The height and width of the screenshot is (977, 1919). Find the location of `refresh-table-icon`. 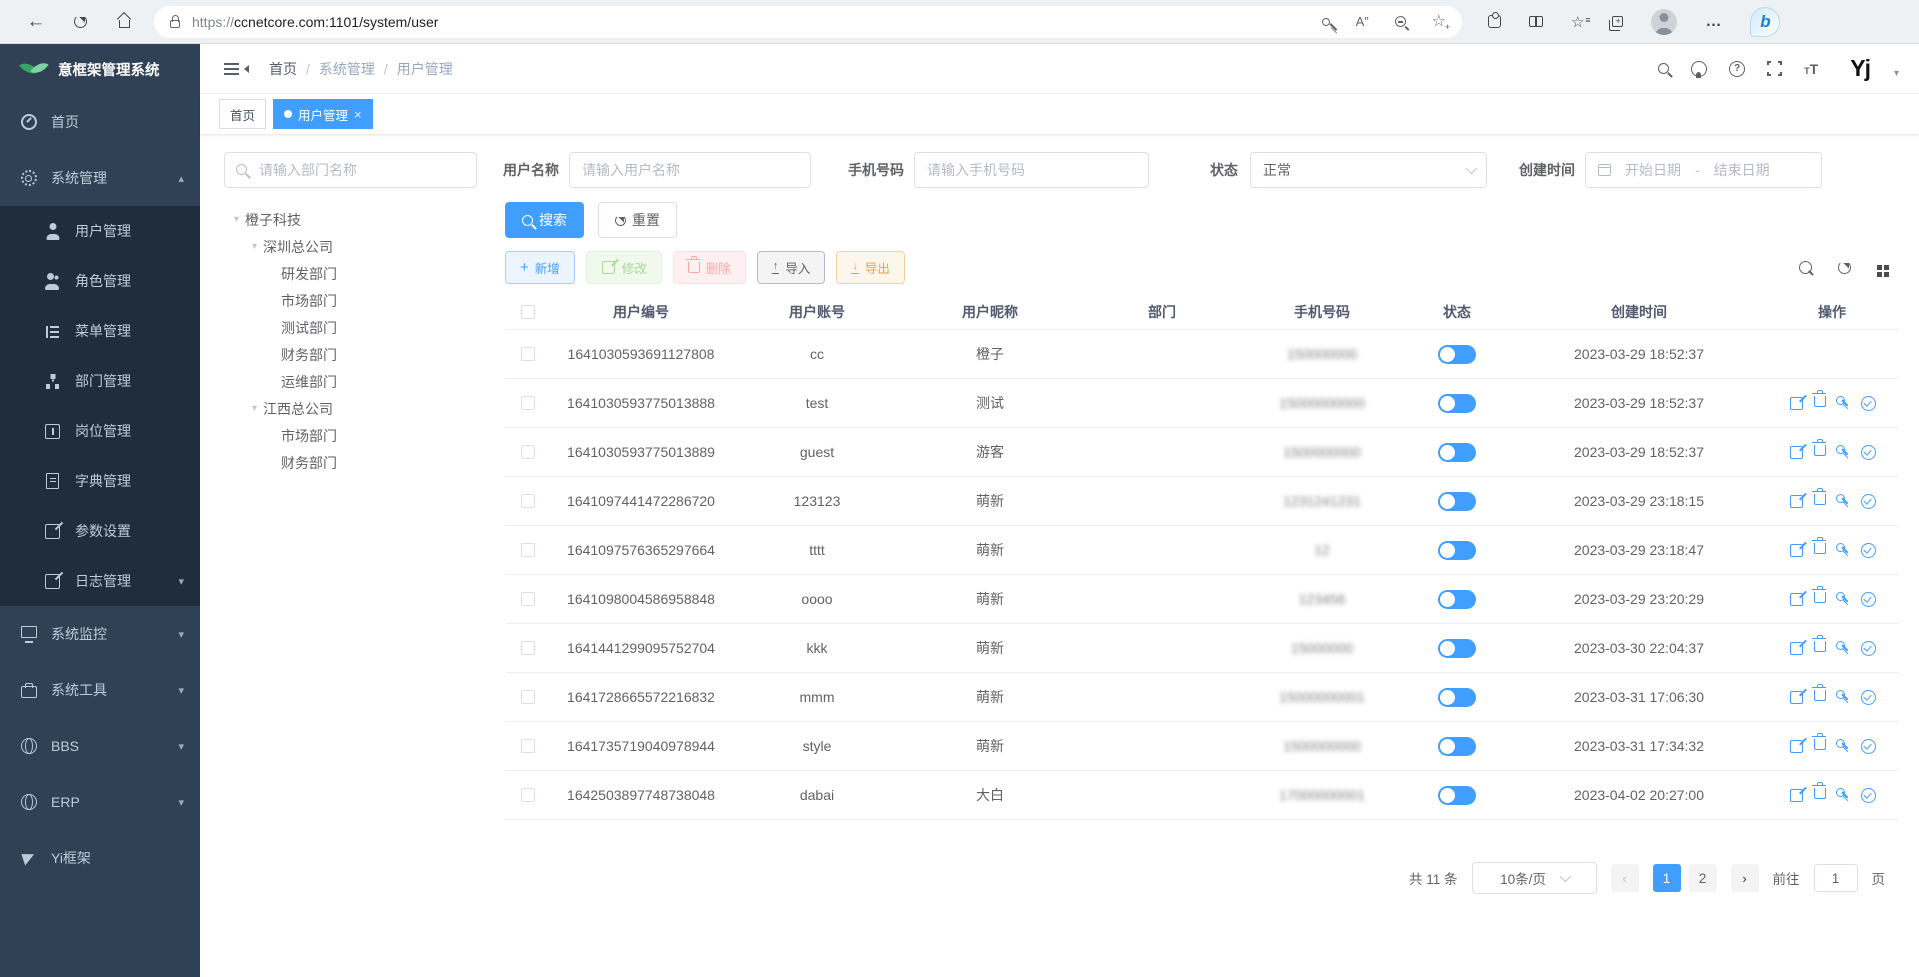

refresh-table-icon is located at coordinates (1844, 267).